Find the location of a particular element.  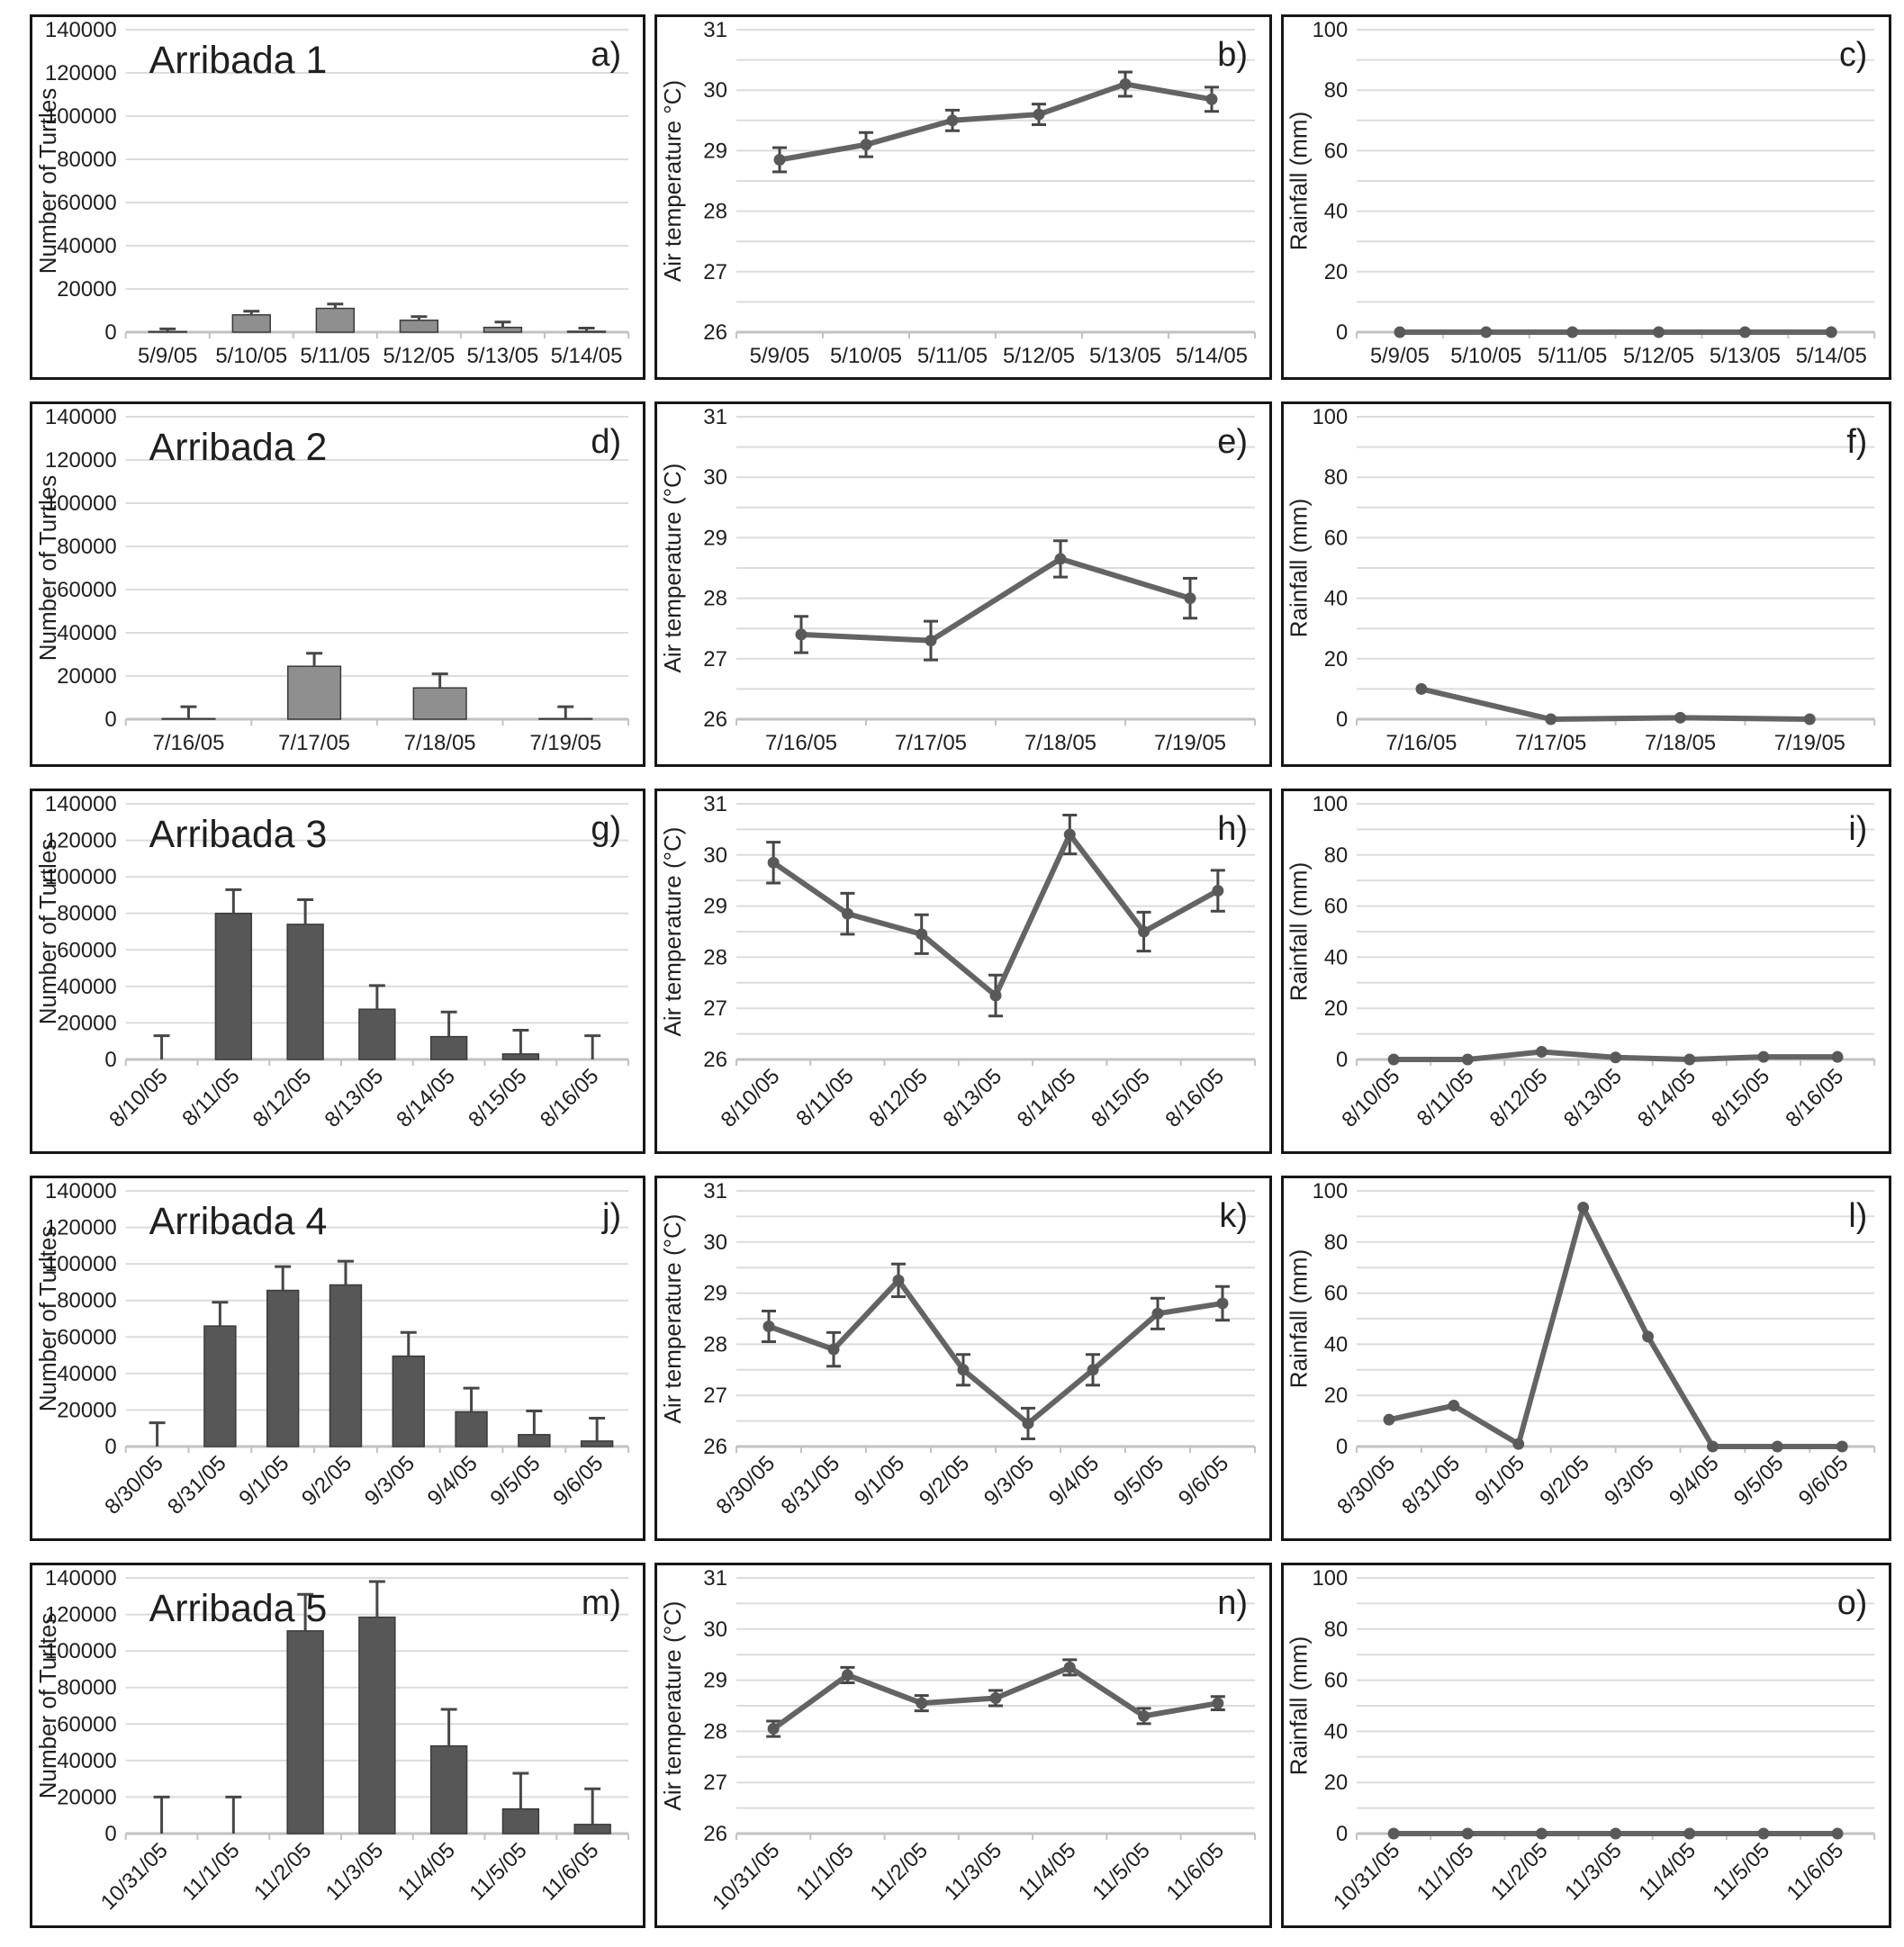

panel-letter: b) is located at coordinates (1232, 55).